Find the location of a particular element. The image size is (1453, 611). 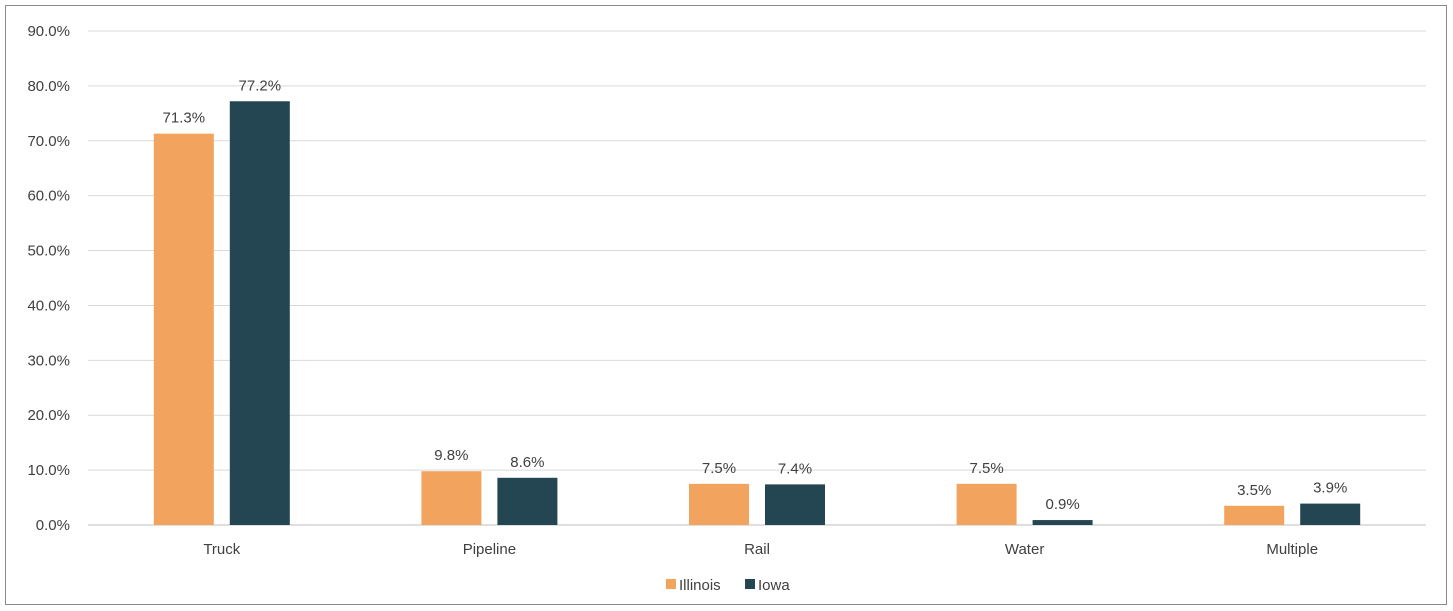

x-category-label: Multiple is located at coordinates (1292, 549).